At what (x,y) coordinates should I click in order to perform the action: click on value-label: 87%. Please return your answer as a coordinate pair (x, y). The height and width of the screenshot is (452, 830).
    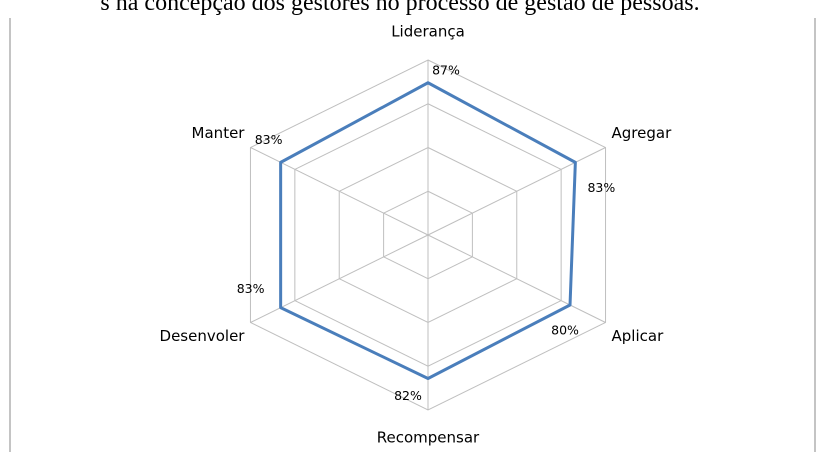
    Looking at the image, I should click on (446, 69).